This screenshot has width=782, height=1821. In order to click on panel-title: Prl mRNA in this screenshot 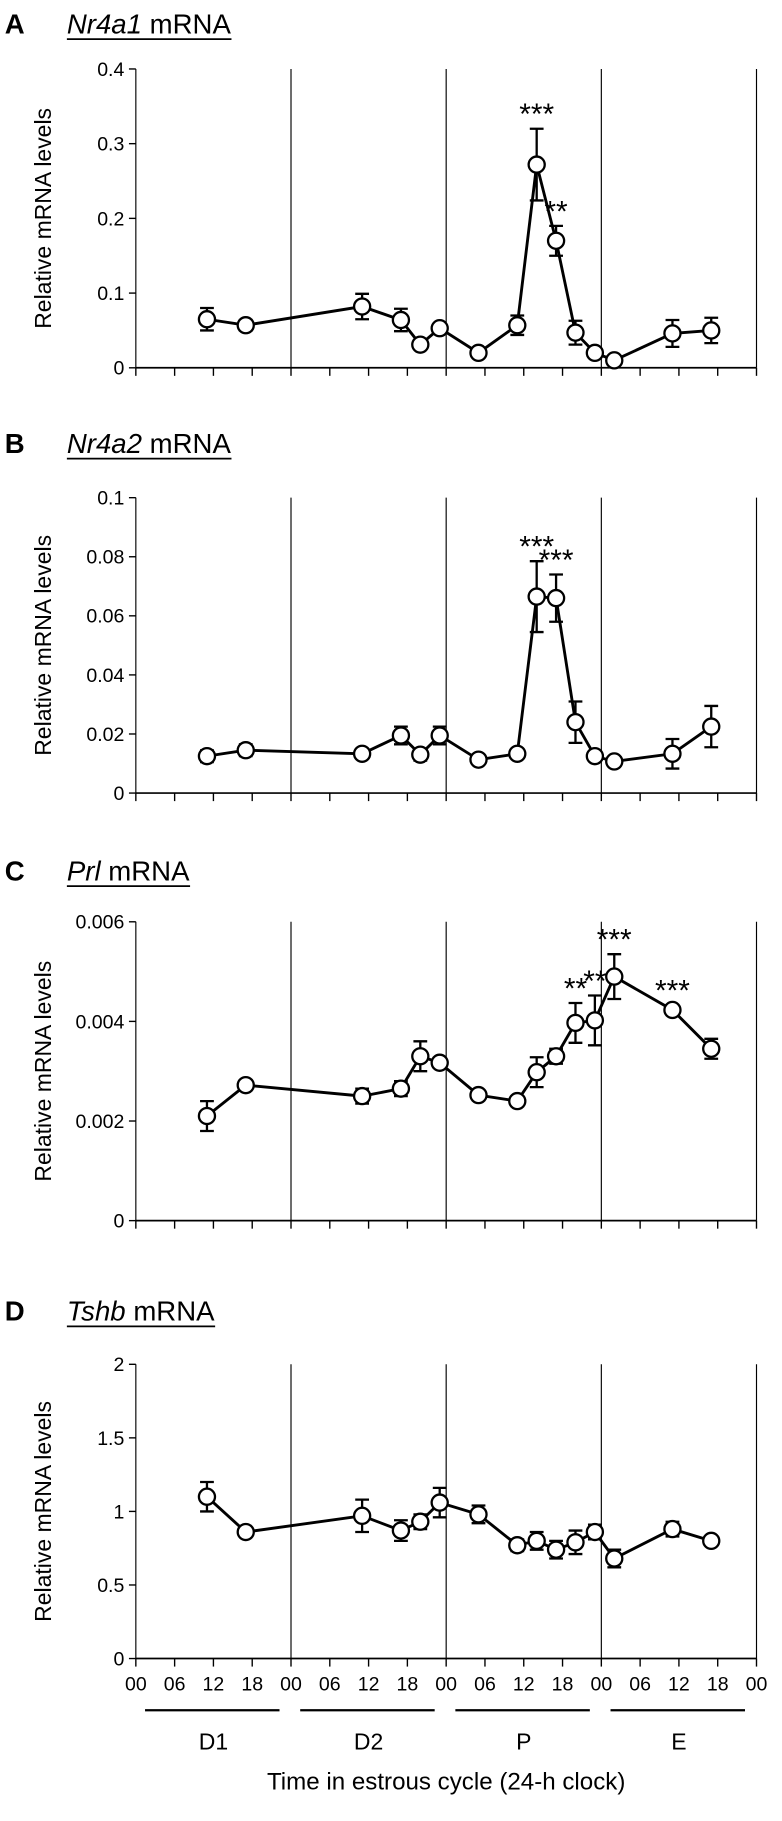, I will do `click(128, 870)`.